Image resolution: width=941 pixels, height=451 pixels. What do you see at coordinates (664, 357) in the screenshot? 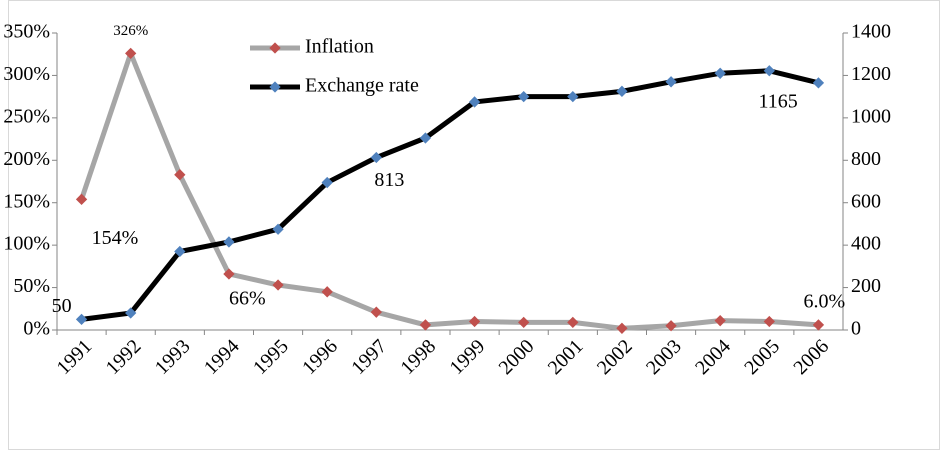
I see `x-tick-label: 2003` at bounding box center [664, 357].